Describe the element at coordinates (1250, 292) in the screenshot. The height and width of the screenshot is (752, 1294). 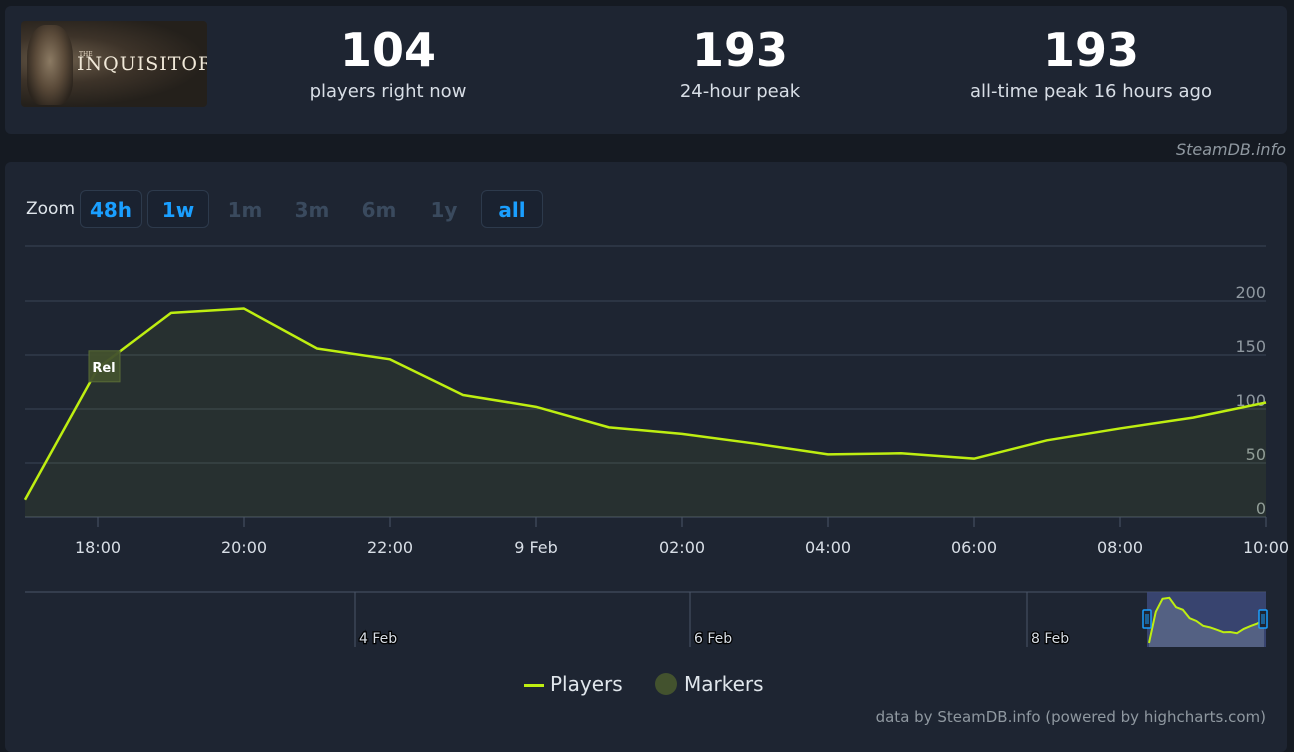
I see `y-tick-label: 200` at that location.